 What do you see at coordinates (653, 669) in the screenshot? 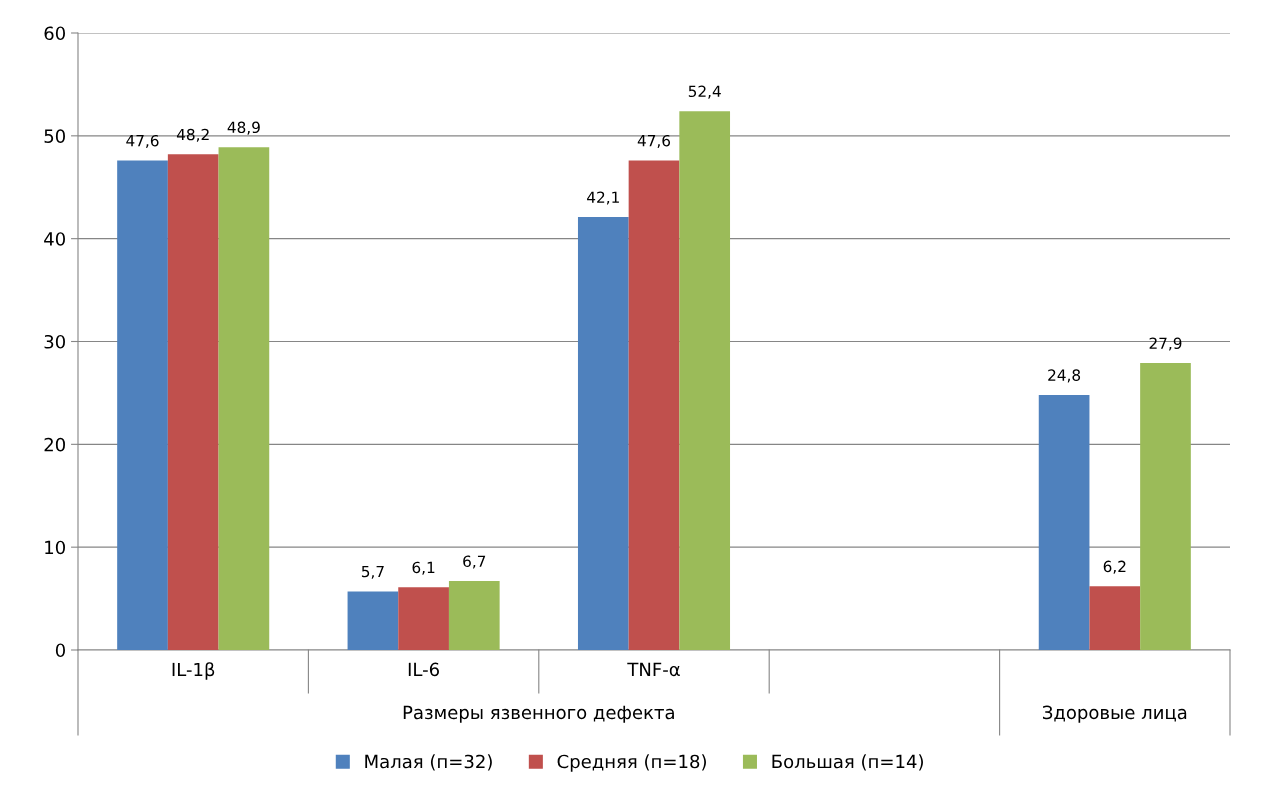
I see `x-tick-label: TNF-α` at bounding box center [653, 669].